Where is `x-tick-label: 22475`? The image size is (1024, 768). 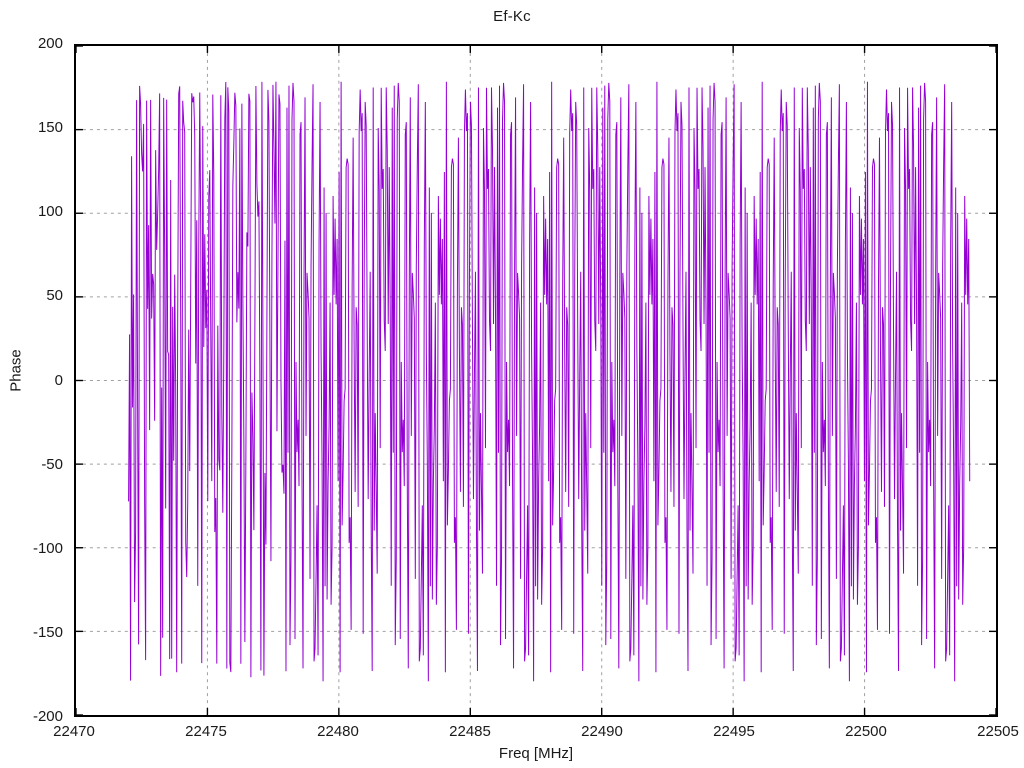
x-tick-label: 22475 is located at coordinates (206, 731).